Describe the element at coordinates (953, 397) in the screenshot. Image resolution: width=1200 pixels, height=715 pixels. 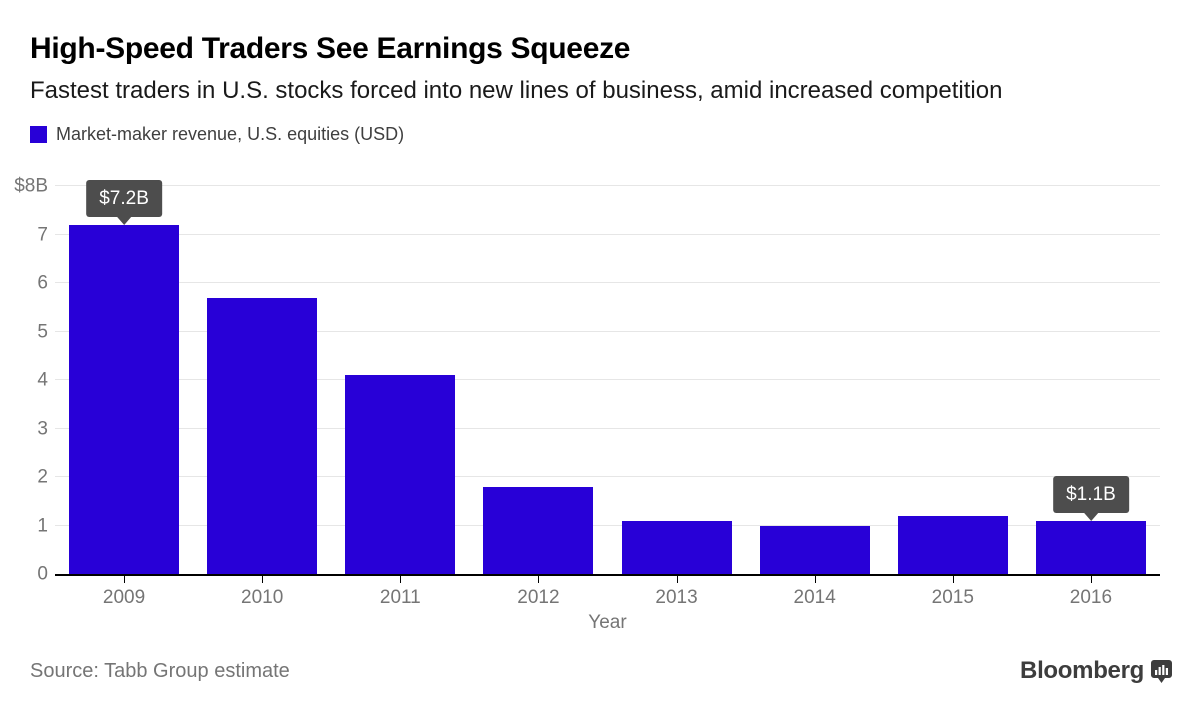
I see `bar-slot: 2015` at that location.